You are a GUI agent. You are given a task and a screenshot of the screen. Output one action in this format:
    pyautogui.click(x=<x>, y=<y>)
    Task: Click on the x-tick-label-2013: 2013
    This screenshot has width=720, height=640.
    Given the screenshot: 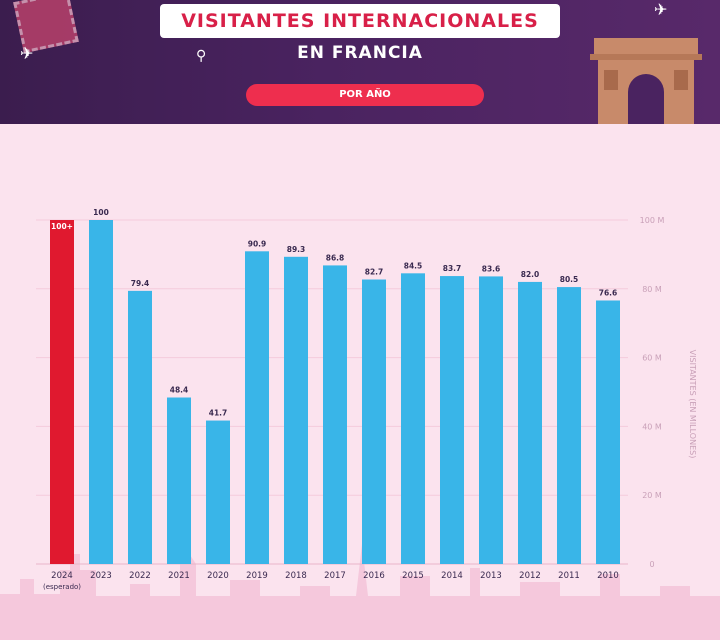 What is the action you would take?
    pyautogui.click(x=491, y=576)
    